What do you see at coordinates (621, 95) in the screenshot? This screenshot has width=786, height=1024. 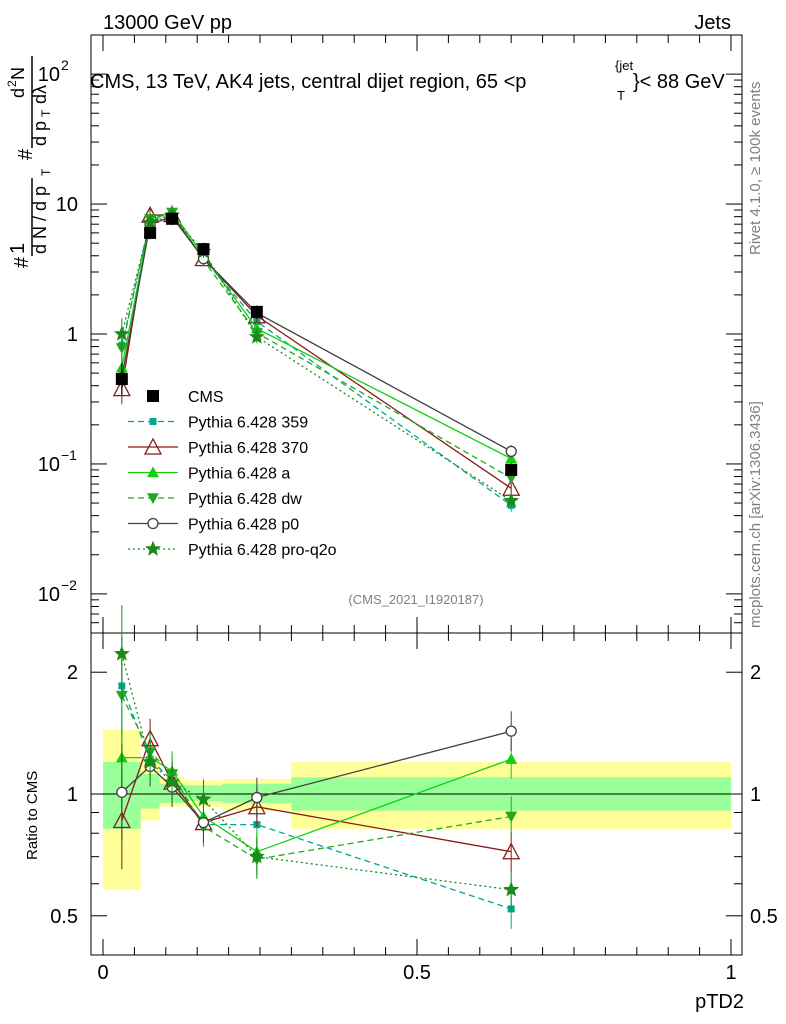 I see `title-p-sub: T` at bounding box center [621, 95].